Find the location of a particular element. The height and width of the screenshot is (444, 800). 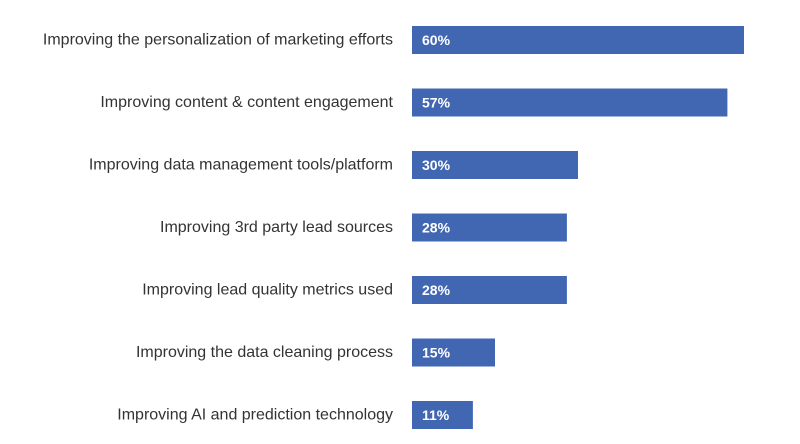

category-label-5: Improving the data cleaning process is located at coordinates (264, 352).